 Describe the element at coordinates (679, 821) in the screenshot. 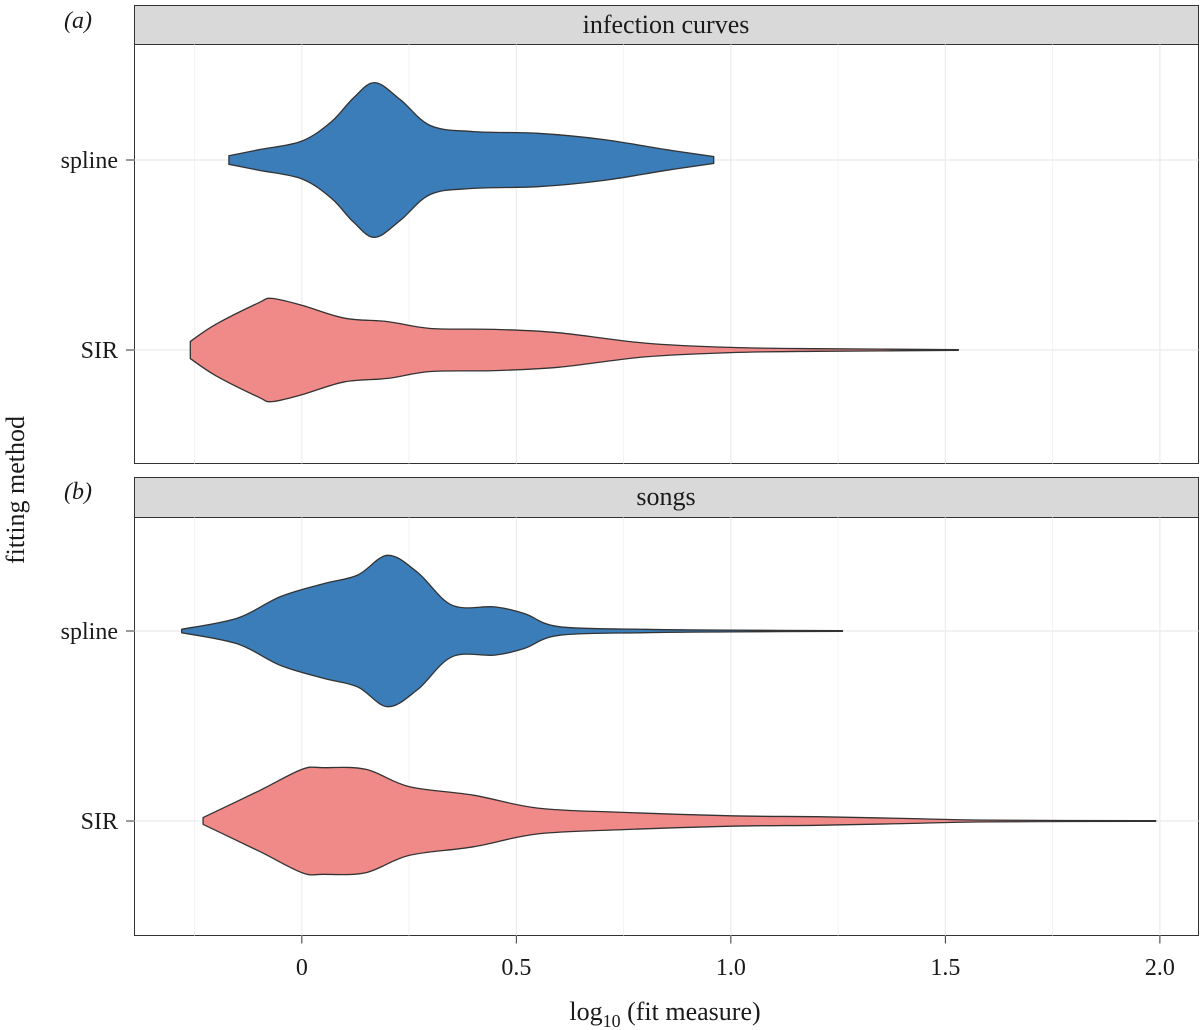

I see `violin-sir-b` at that location.